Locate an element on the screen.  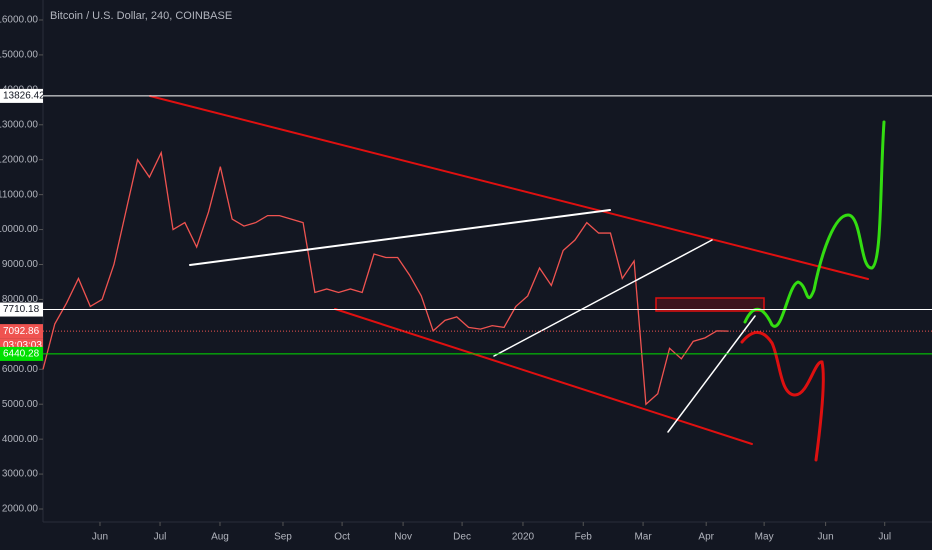
chart-title: Bitcoin / U.S. Dollar, 240, COINBASE is located at coordinates (141, 16).